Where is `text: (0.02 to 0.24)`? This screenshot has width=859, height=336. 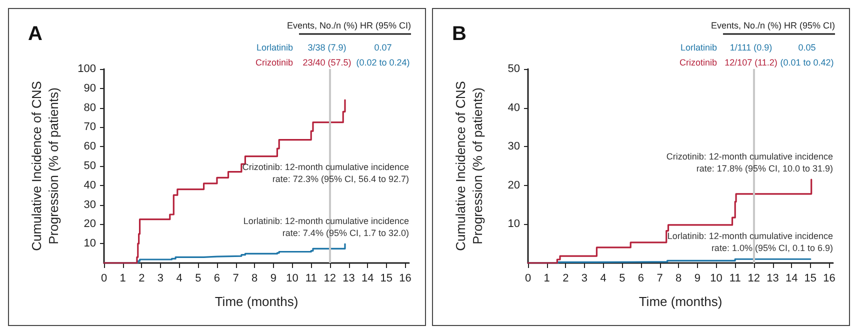 text: (0.02 to 0.24) is located at coordinates (383, 63).